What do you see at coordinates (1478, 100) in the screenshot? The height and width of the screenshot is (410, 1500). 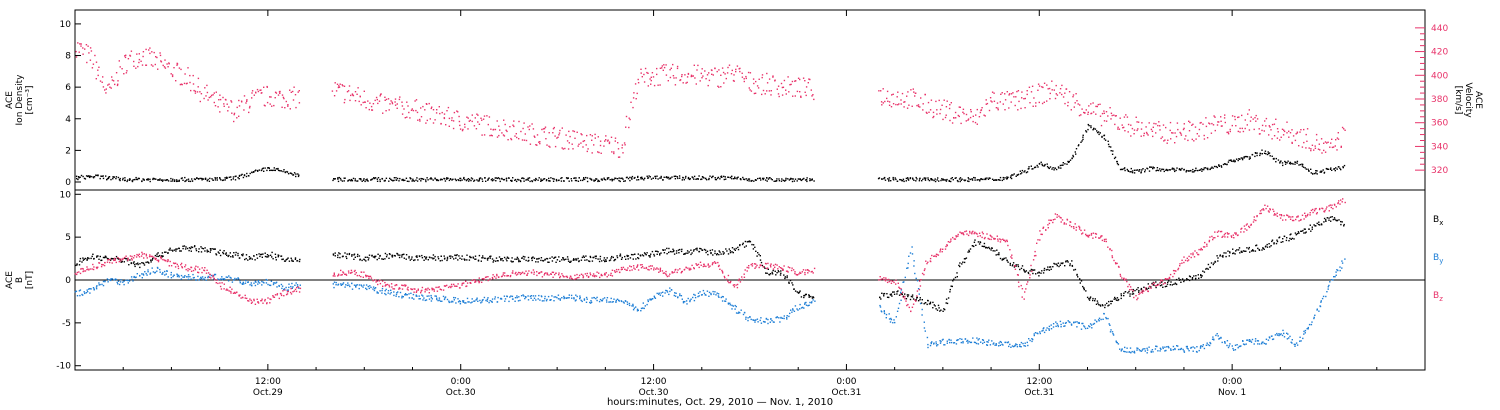 I see `velocity-axis-label-line1: ACE` at bounding box center [1478, 100].